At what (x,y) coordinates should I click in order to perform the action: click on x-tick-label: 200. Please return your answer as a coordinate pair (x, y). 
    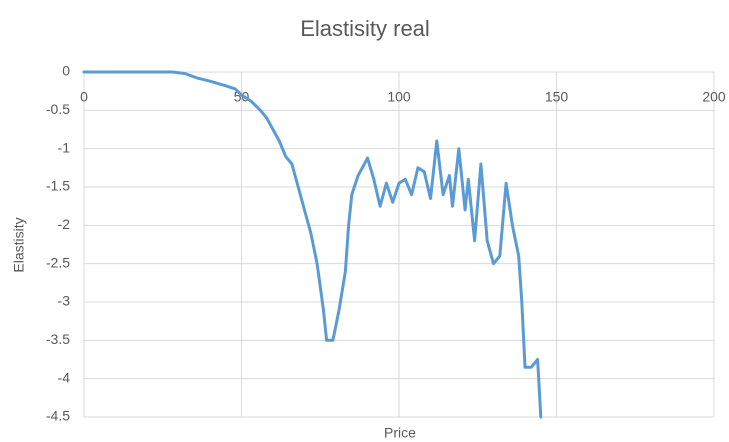
    Looking at the image, I should click on (714, 97).